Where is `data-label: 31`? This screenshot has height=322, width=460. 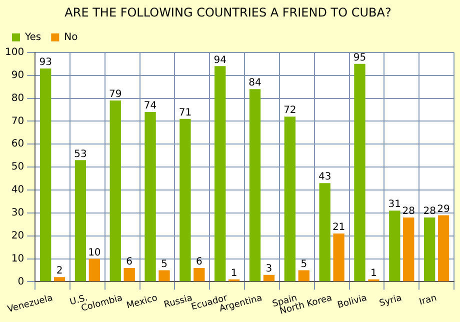
data-label: 31 is located at coordinates (395, 204).